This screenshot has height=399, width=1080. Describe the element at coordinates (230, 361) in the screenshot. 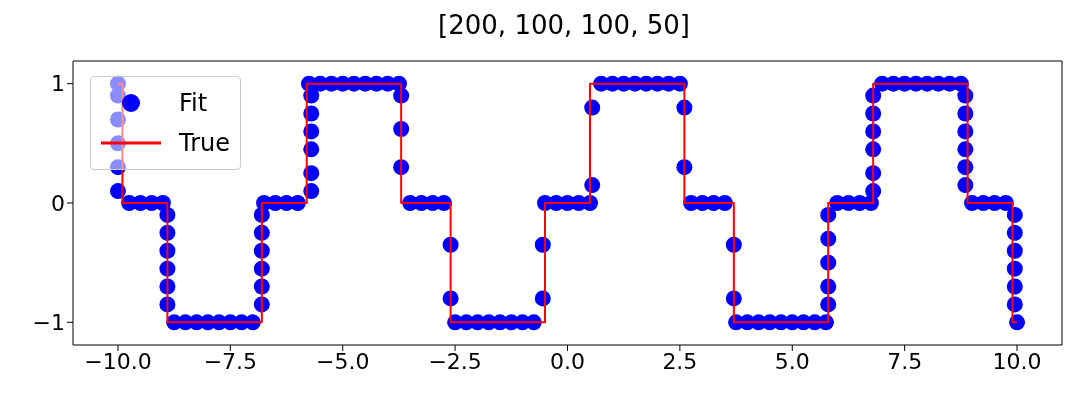

I see `x-tick-label: −7.5` at that location.